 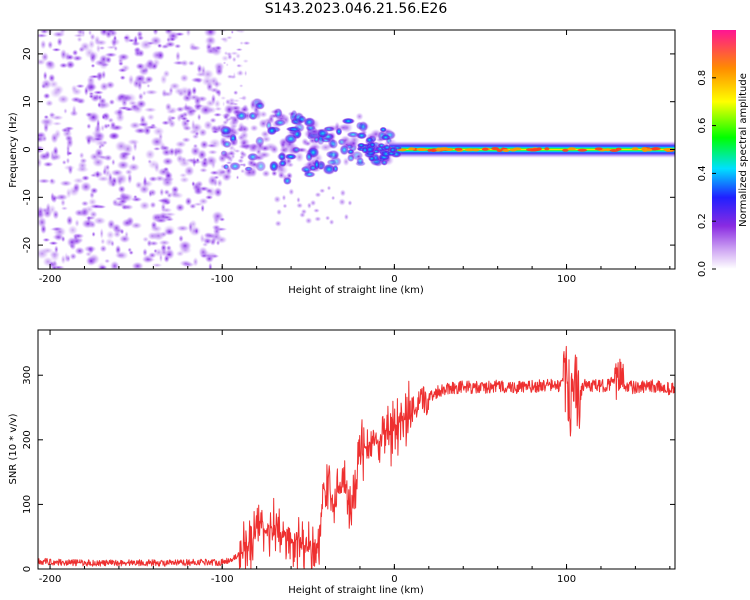 What do you see at coordinates (702, 173) in the screenshot?
I see `colorbar-tick-label: 0.4` at bounding box center [702, 173].